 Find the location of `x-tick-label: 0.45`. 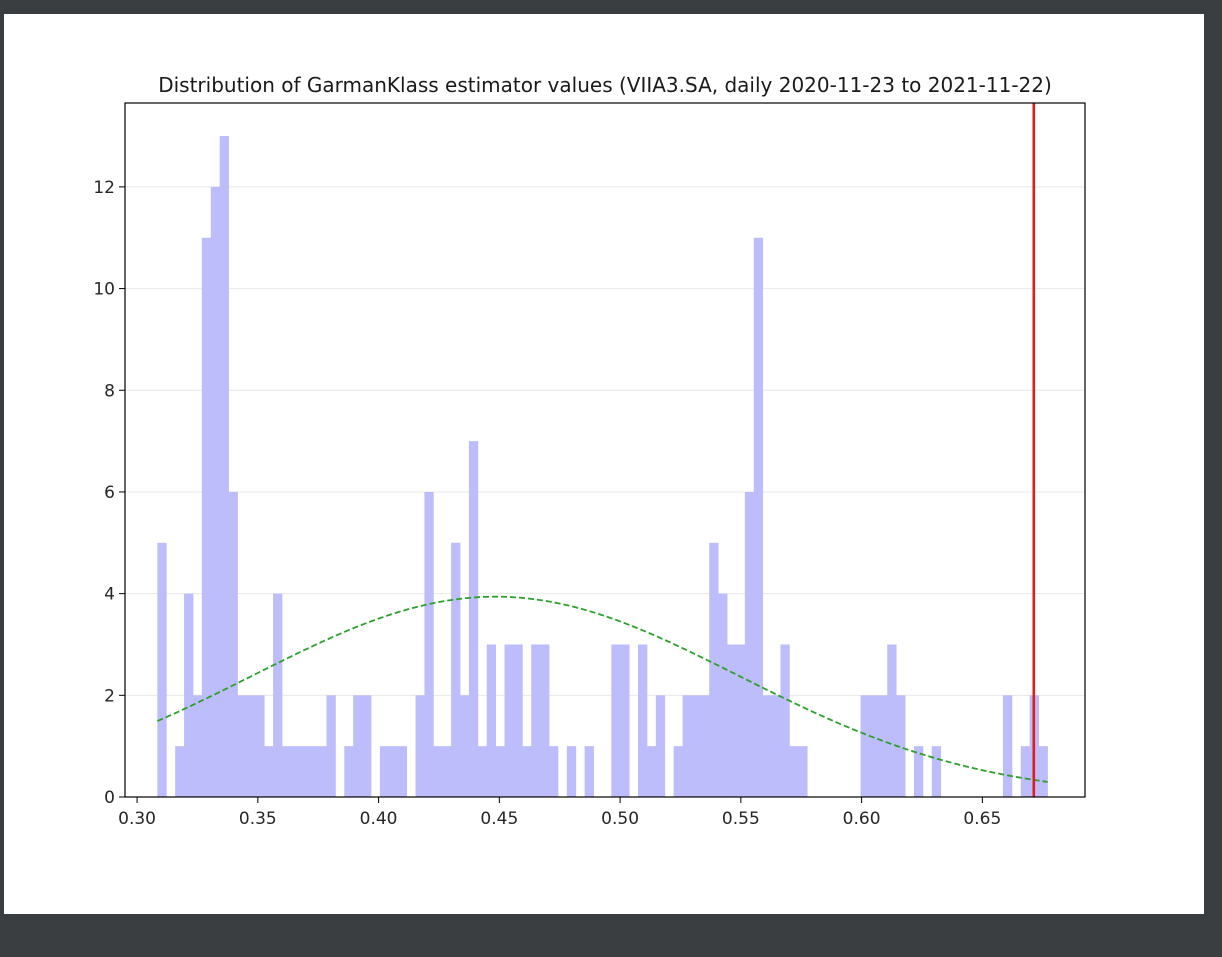

x-tick-label: 0.45 is located at coordinates (499, 819).